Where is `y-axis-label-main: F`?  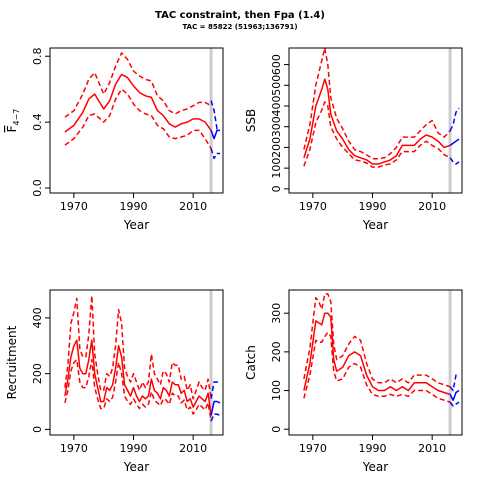
y-axis-label-main: F is located at coordinates (12, 128).